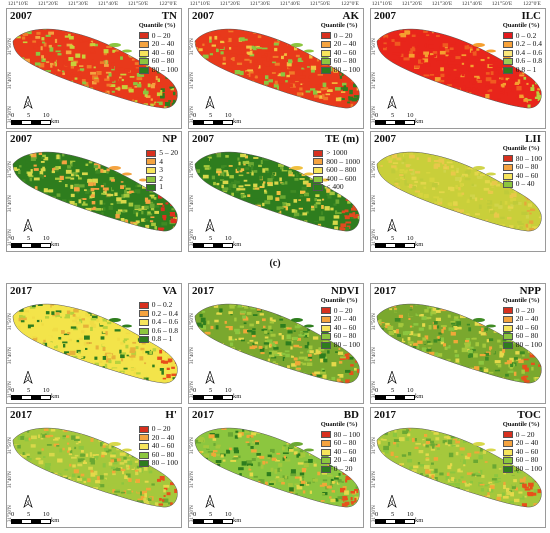 The height and width of the screenshot is (533, 550). What do you see at coordinates (161, 178) in the screenshot?
I see `legend-label: 2` at bounding box center [161, 178].